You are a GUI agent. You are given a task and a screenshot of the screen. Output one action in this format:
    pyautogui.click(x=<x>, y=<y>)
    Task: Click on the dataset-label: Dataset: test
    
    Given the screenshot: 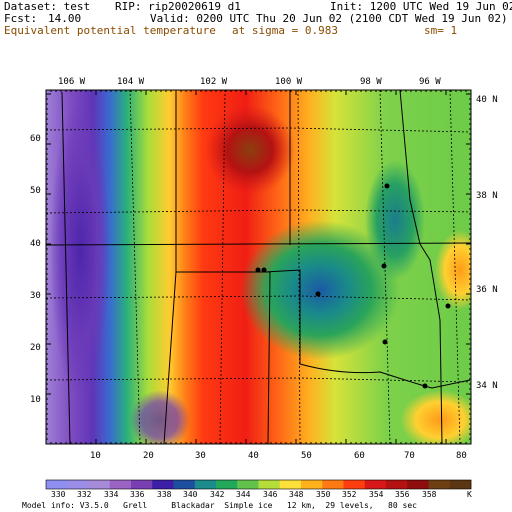 What is the action you would take?
    pyautogui.click(x=47, y=6)
    